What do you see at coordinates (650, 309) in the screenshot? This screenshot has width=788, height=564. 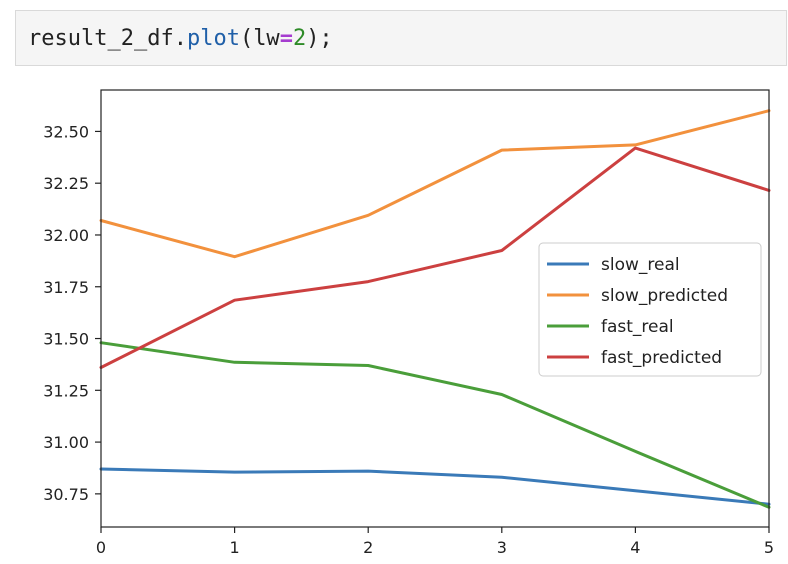 I see `legend-box` at bounding box center [650, 309].